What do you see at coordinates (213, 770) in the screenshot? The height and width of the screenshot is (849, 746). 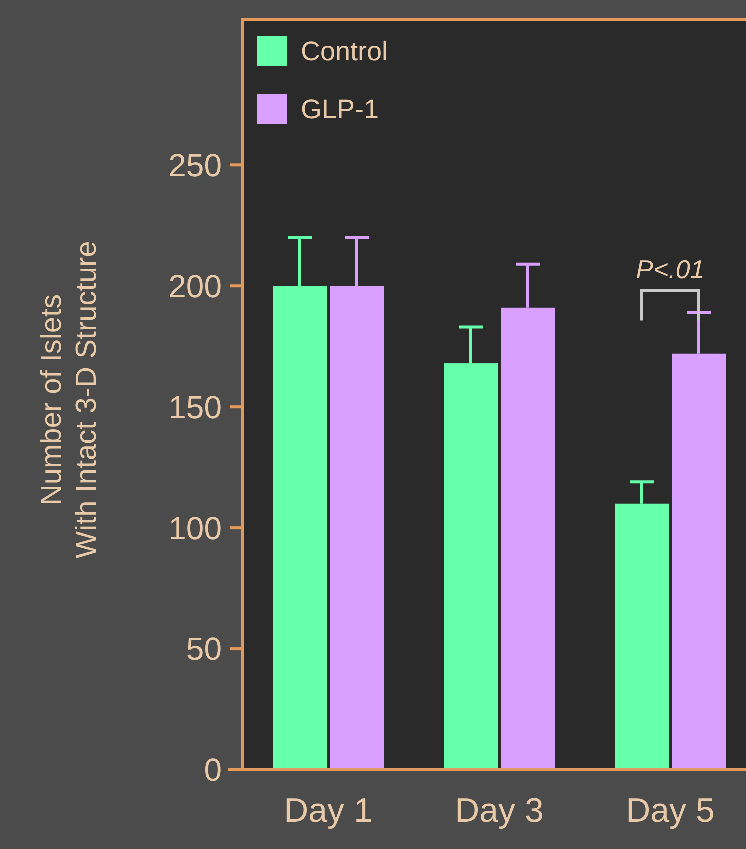 I see `y-tick-label: 0` at bounding box center [213, 770].